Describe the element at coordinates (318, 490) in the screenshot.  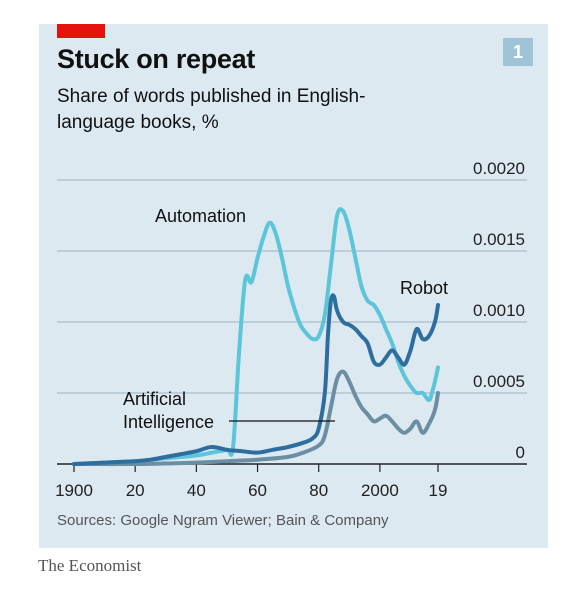
I see `x-tick-label: 80` at that location.